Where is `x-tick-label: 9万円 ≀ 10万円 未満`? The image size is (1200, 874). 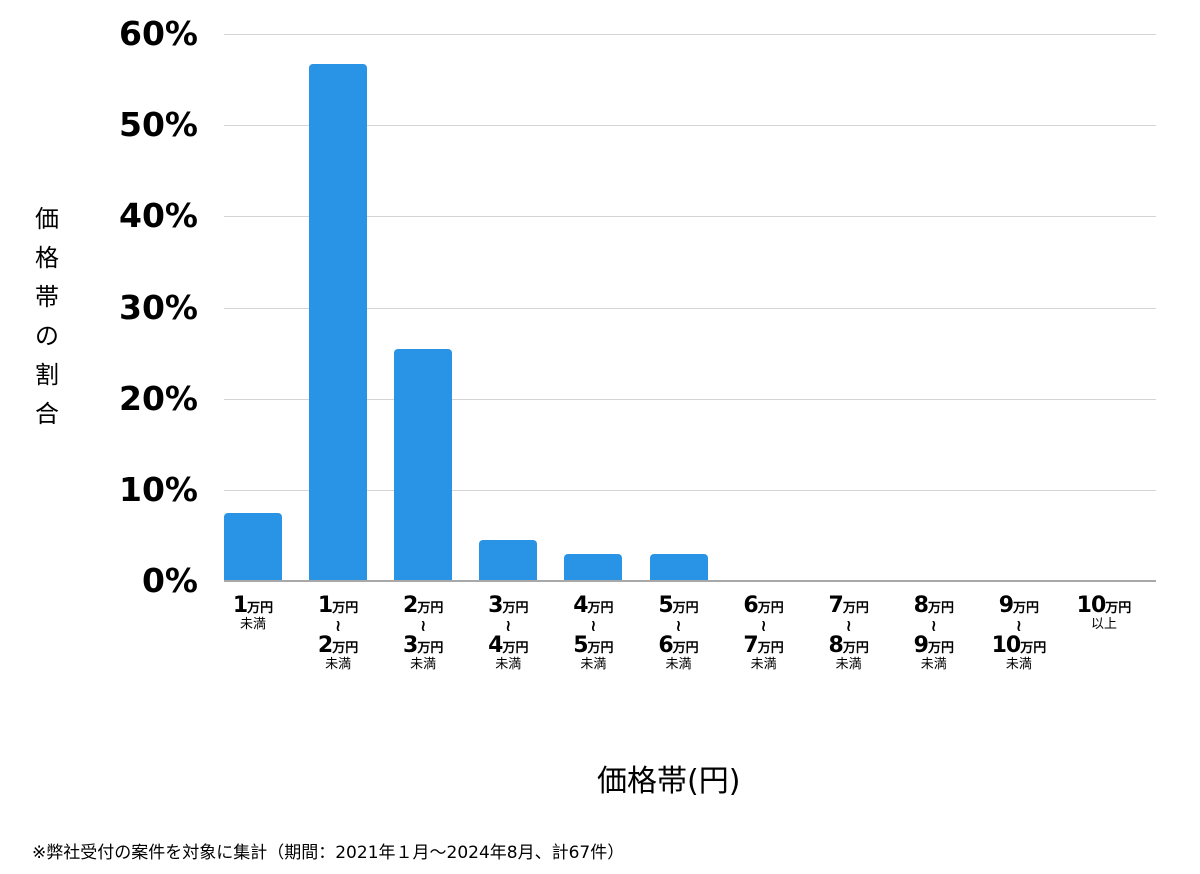 x-tick-label: 9万円 ≀ 10万円 未満 is located at coordinates (1019, 632).